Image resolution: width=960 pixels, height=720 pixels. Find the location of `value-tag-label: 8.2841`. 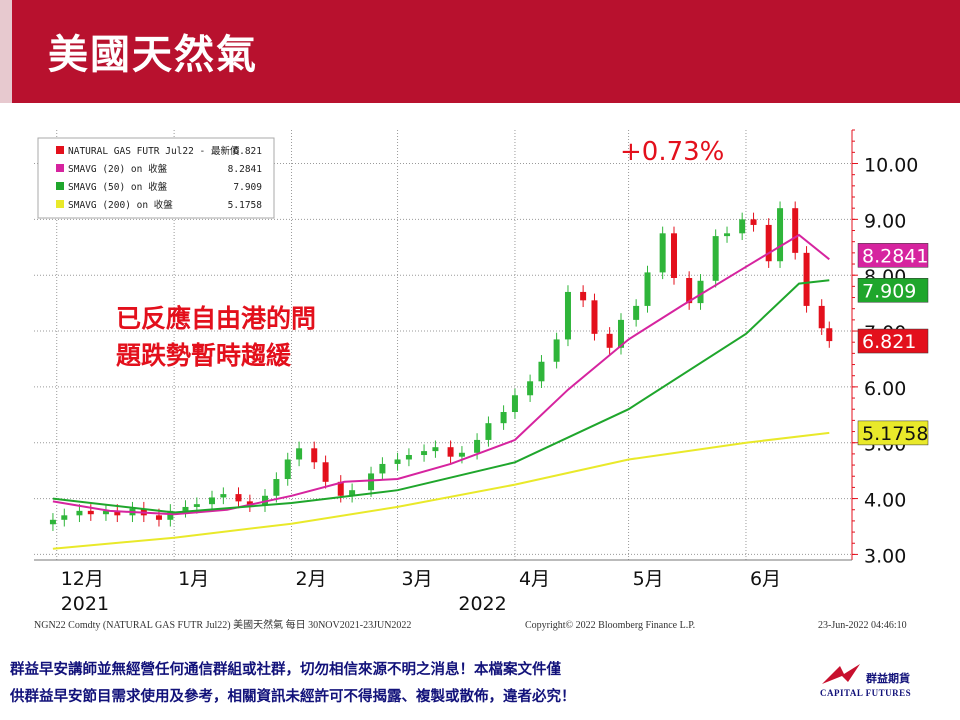

value-tag-label: 8.2841 is located at coordinates (895, 256).